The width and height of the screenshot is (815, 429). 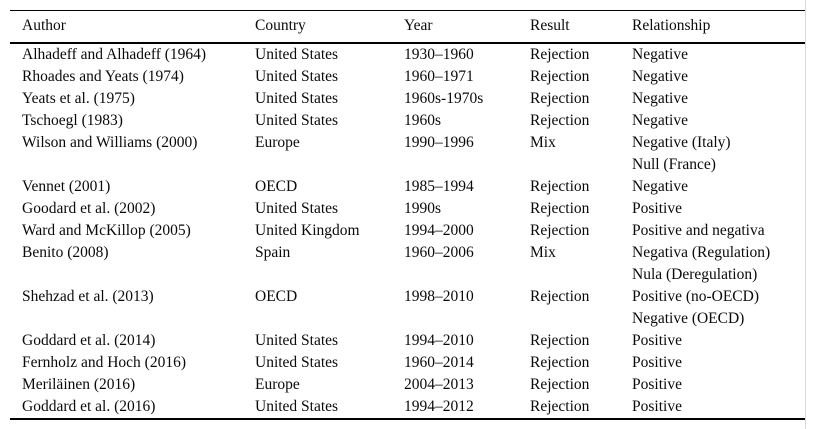 What do you see at coordinates (65, 252) in the screenshot?
I see `author-cell: Benito (2008)` at bounding box center [65, 252].